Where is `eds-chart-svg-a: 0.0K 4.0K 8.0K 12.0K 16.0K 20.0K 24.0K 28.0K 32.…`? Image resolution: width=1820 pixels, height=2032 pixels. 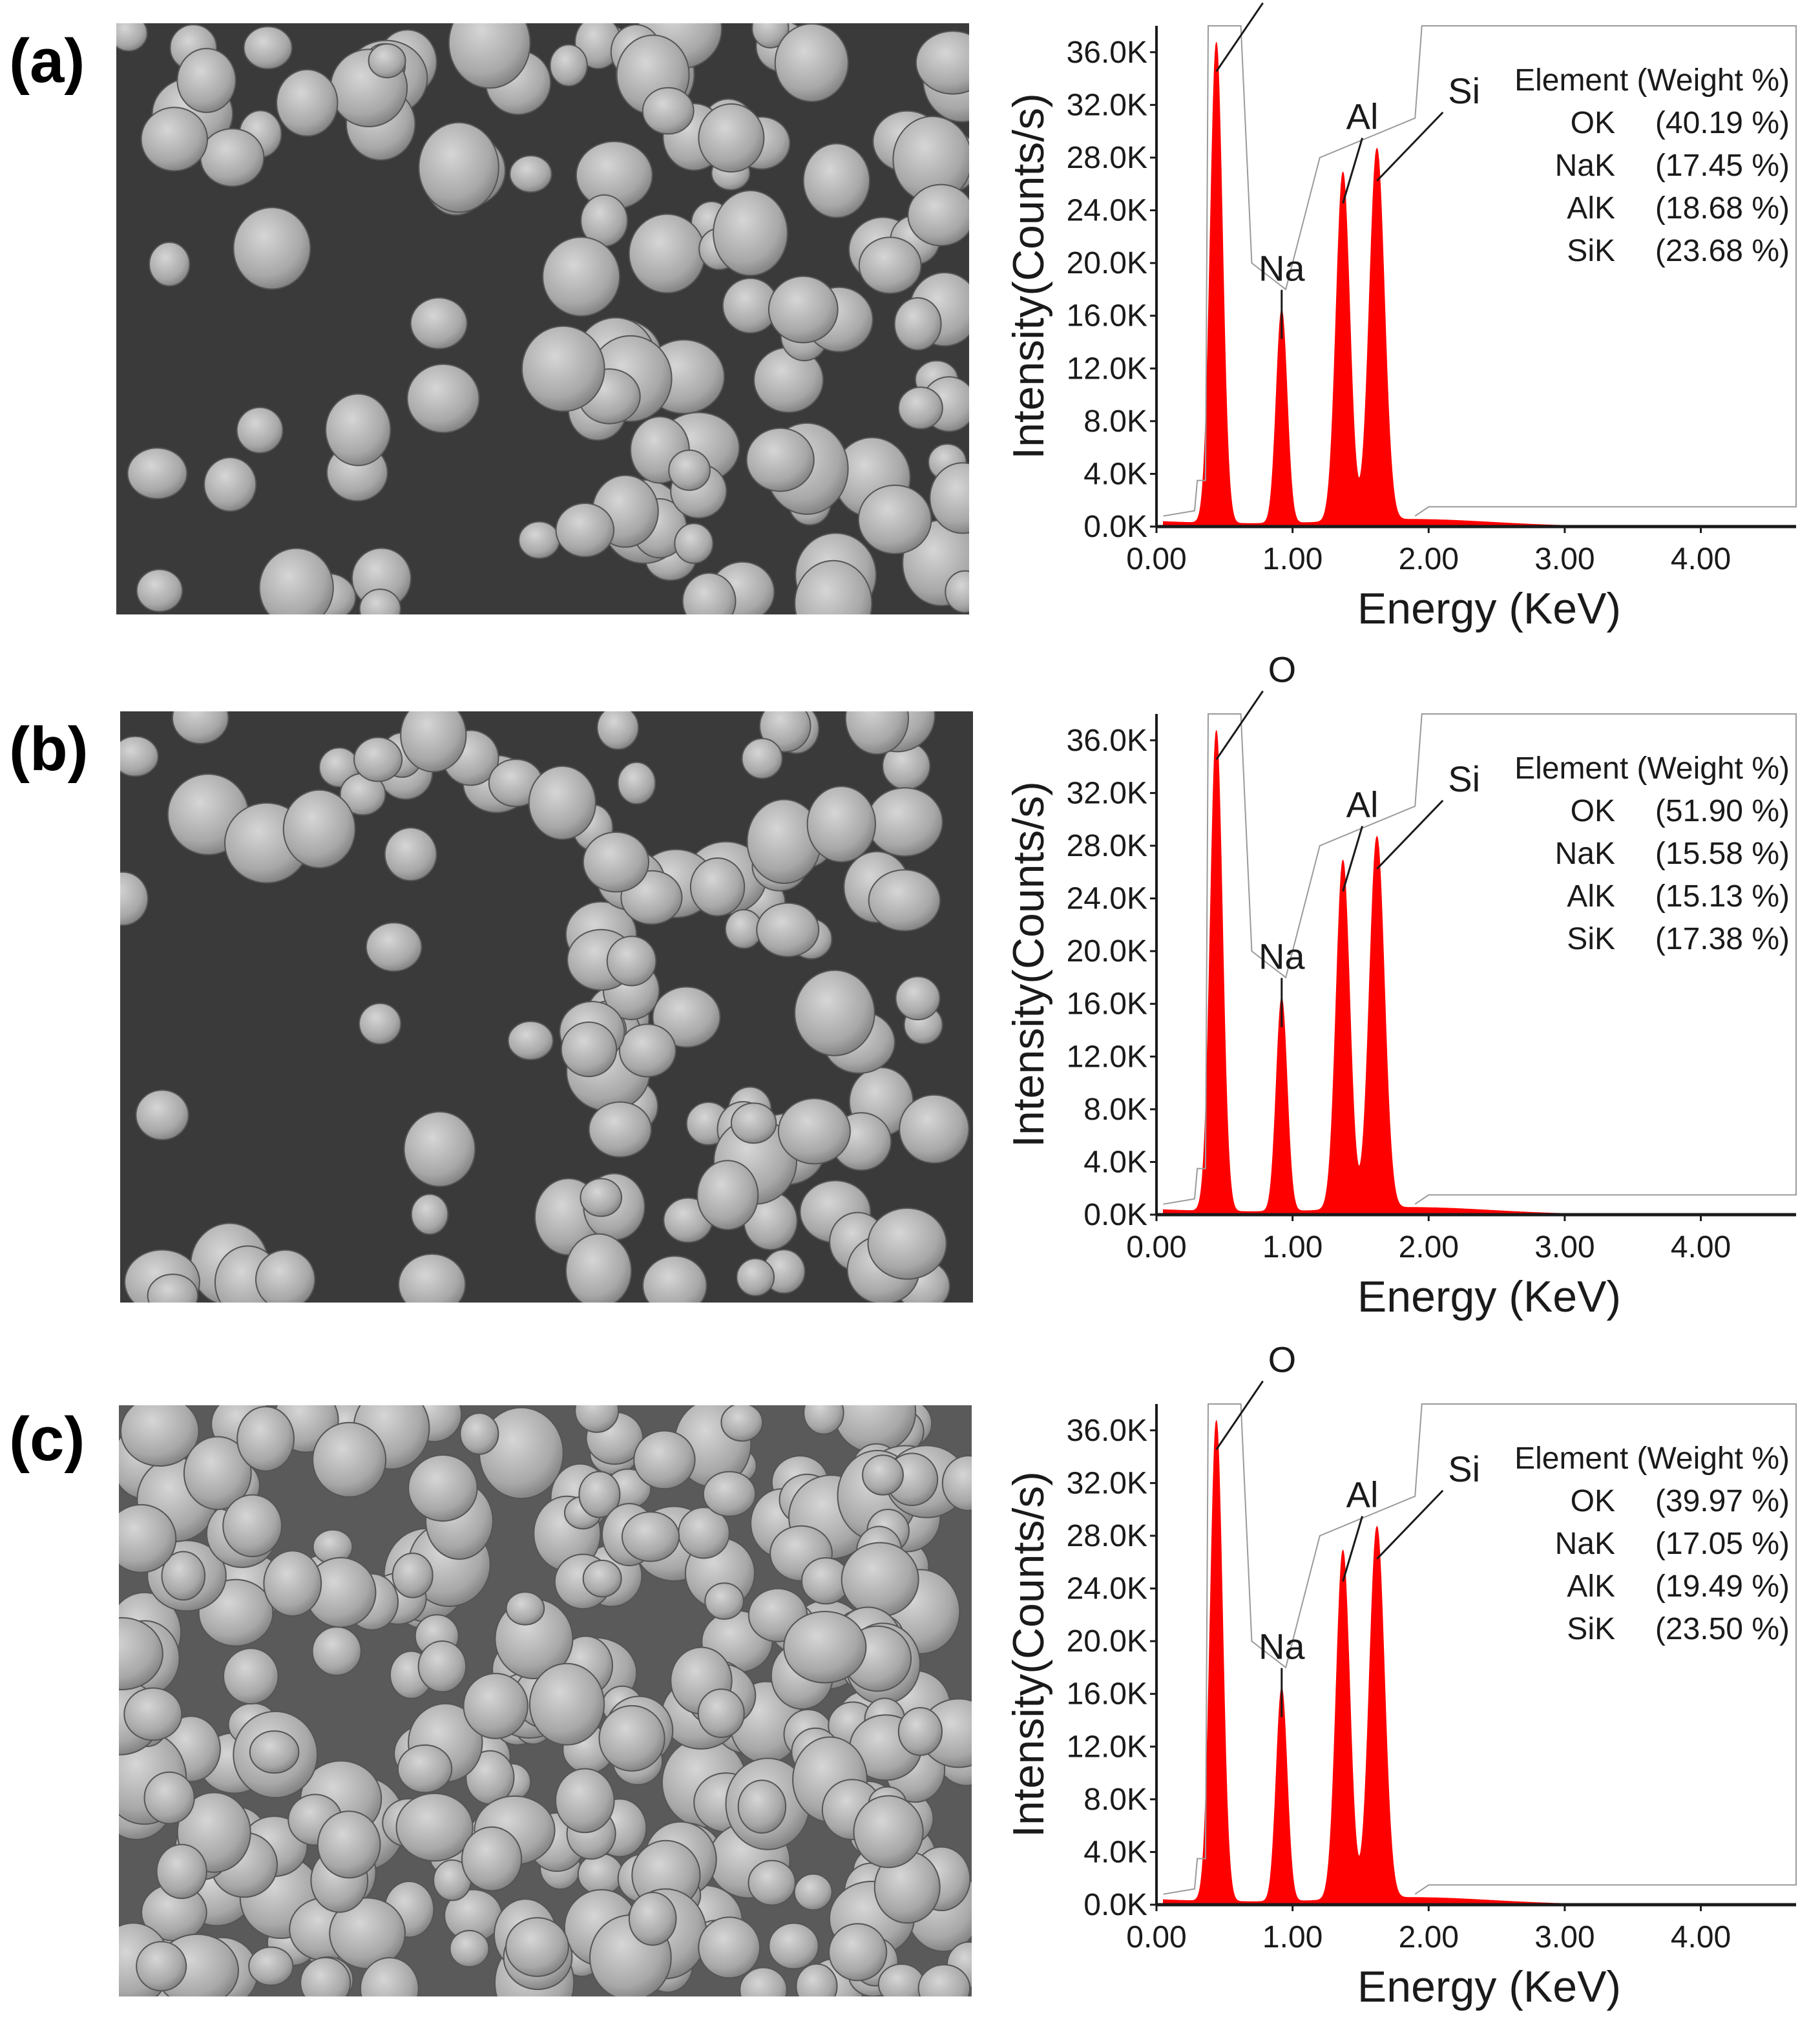 eds-chart-svg-a: 0.0K 4.0K 8.0K 12.0K 16.0K 20.0K 24.0K 28.0K 32.… is located at coordinates (1400, 316).